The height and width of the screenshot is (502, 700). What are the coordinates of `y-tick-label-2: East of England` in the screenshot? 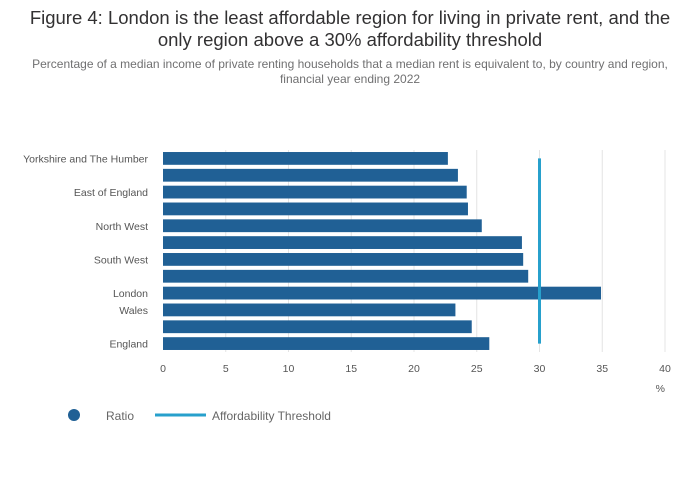 It's located at (111, 193).